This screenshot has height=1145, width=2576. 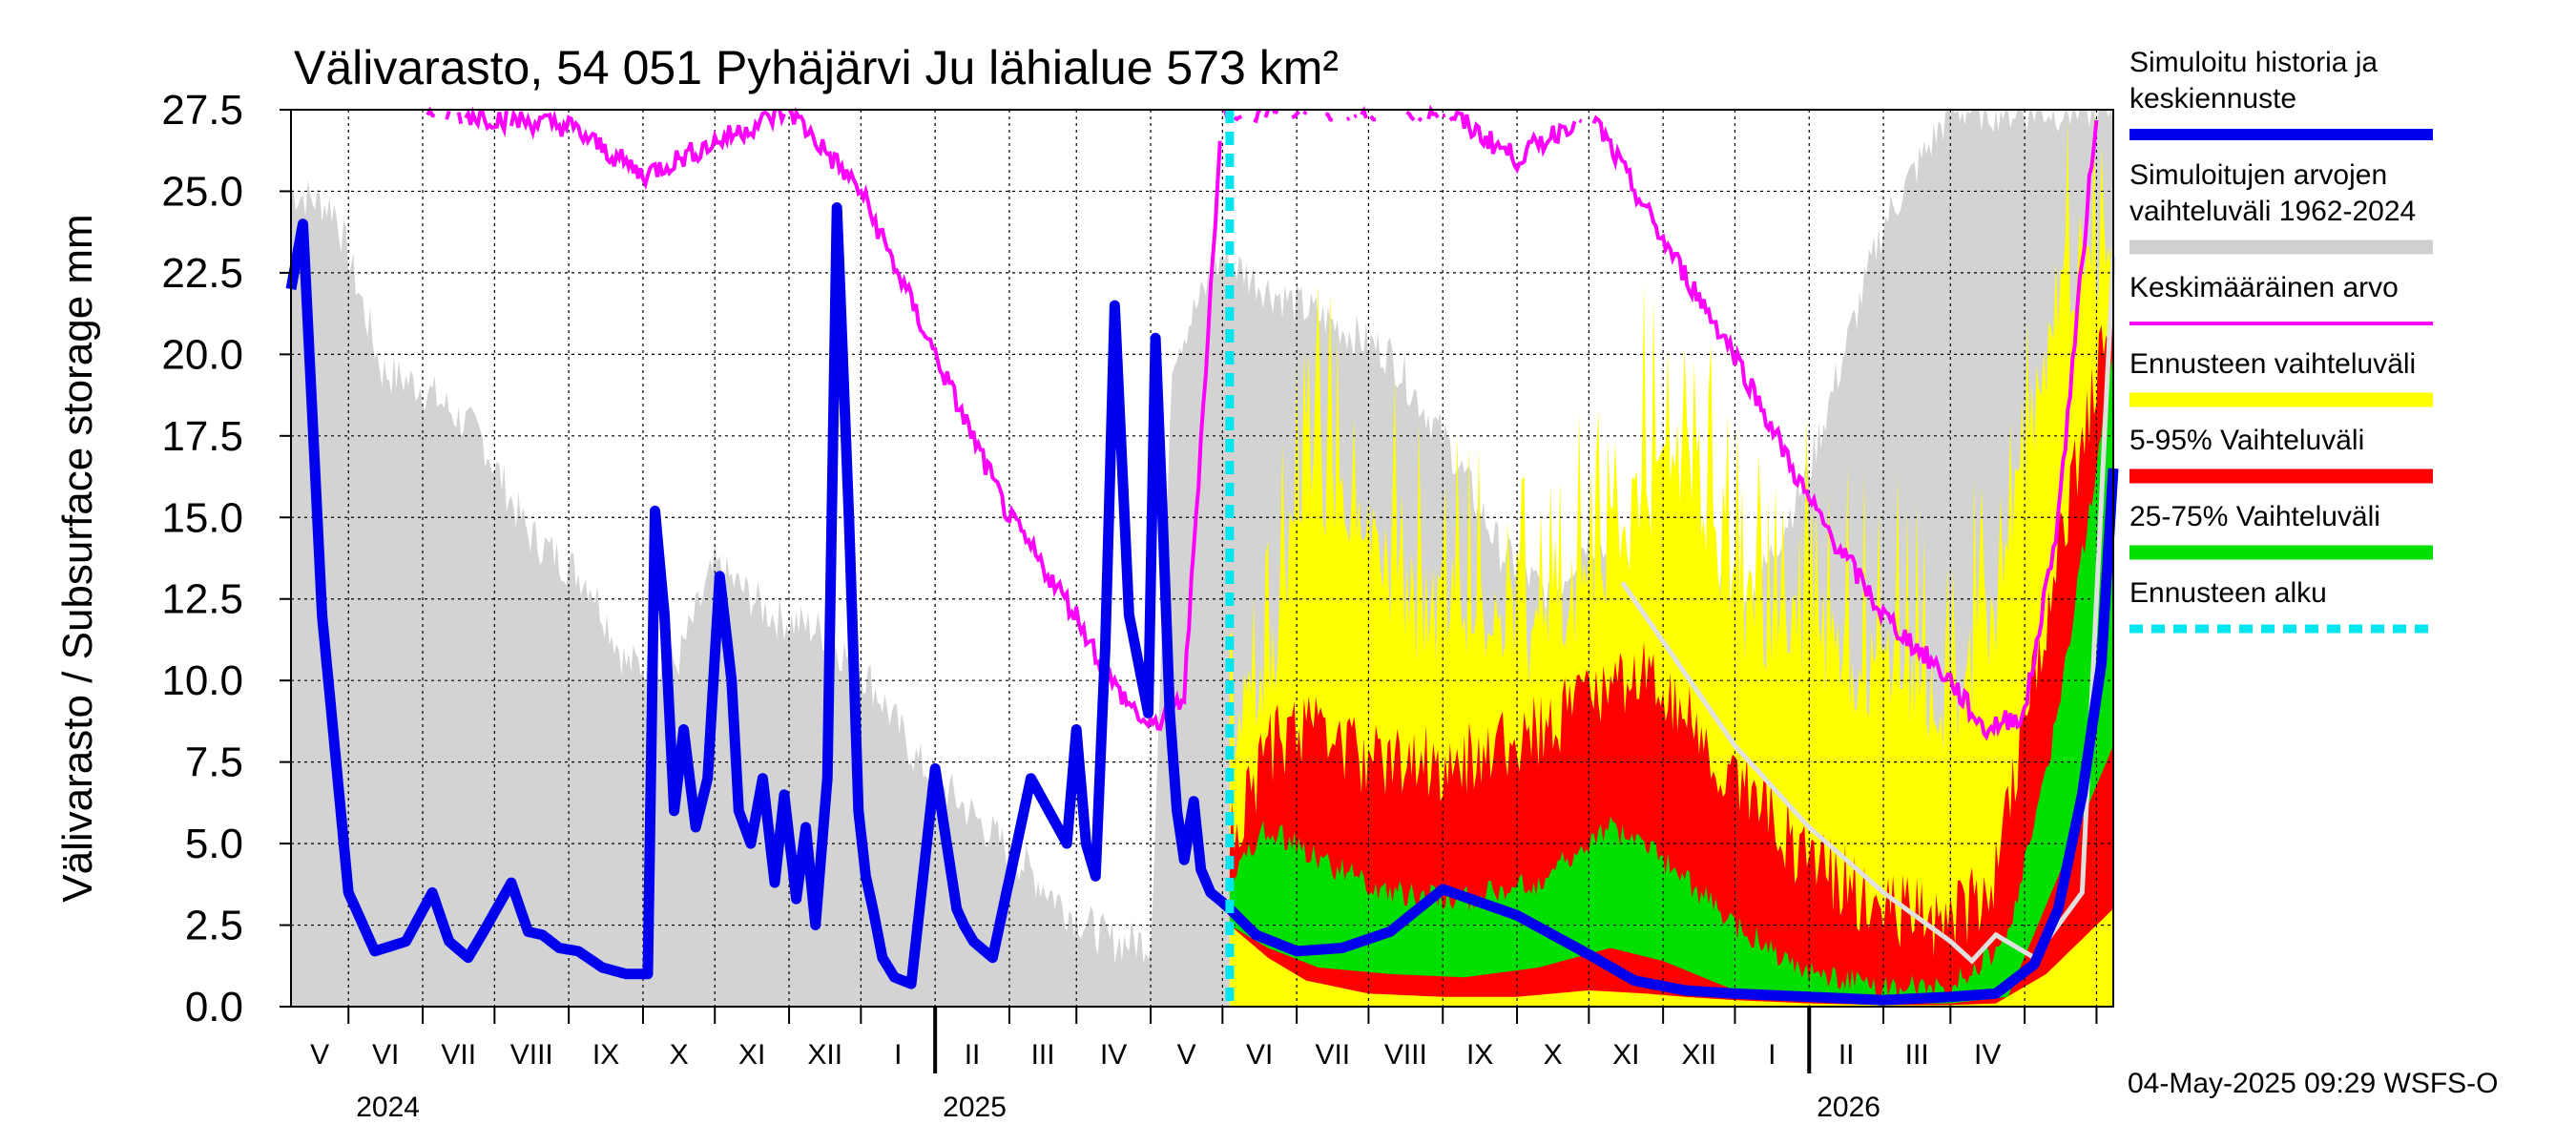 I want to click on legend-label: Ennusteen alku, so click(x=2228, y=593).